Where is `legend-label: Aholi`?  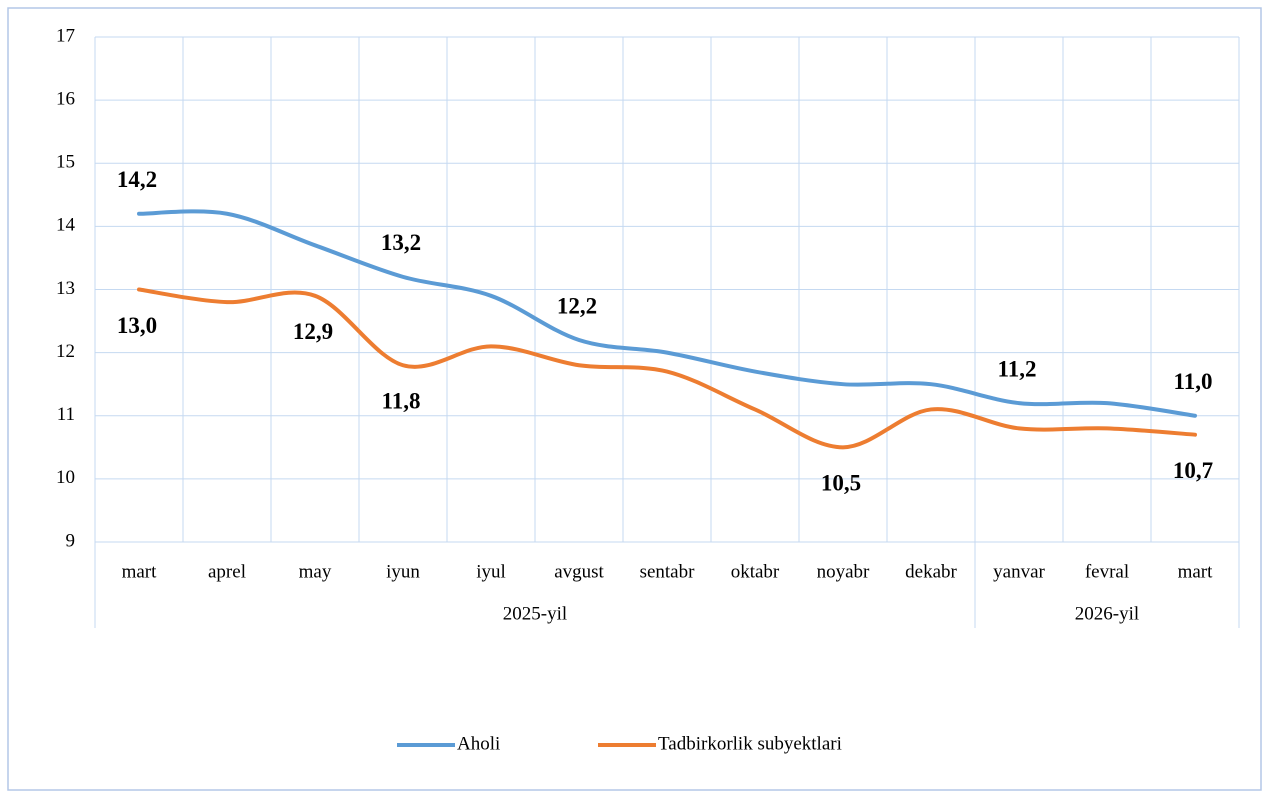 legend-label: Aholi is located at coordinates (478, 743).